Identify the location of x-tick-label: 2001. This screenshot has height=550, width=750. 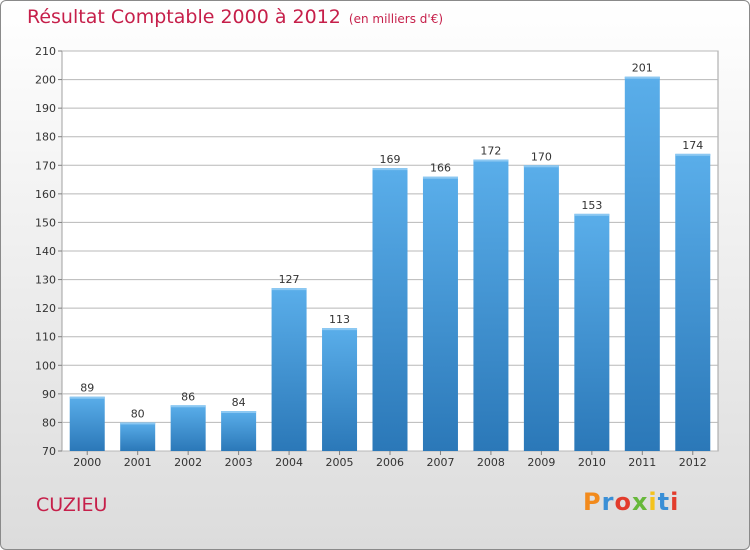
(138, 462).